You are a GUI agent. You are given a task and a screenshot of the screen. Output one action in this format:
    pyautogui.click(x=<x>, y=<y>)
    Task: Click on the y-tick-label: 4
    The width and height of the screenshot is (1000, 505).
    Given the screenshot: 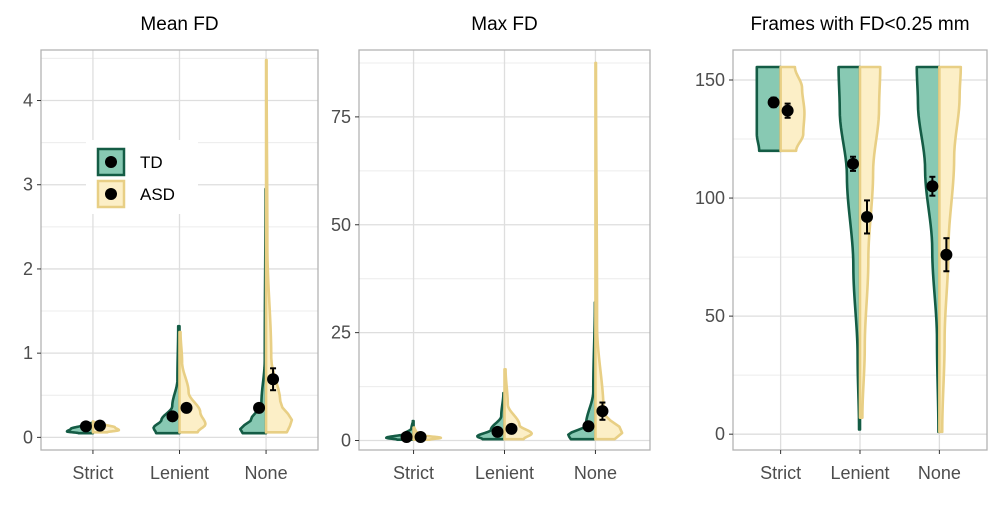 What is the action you would take?
    pyautogui.click(x=28, y=101)
    